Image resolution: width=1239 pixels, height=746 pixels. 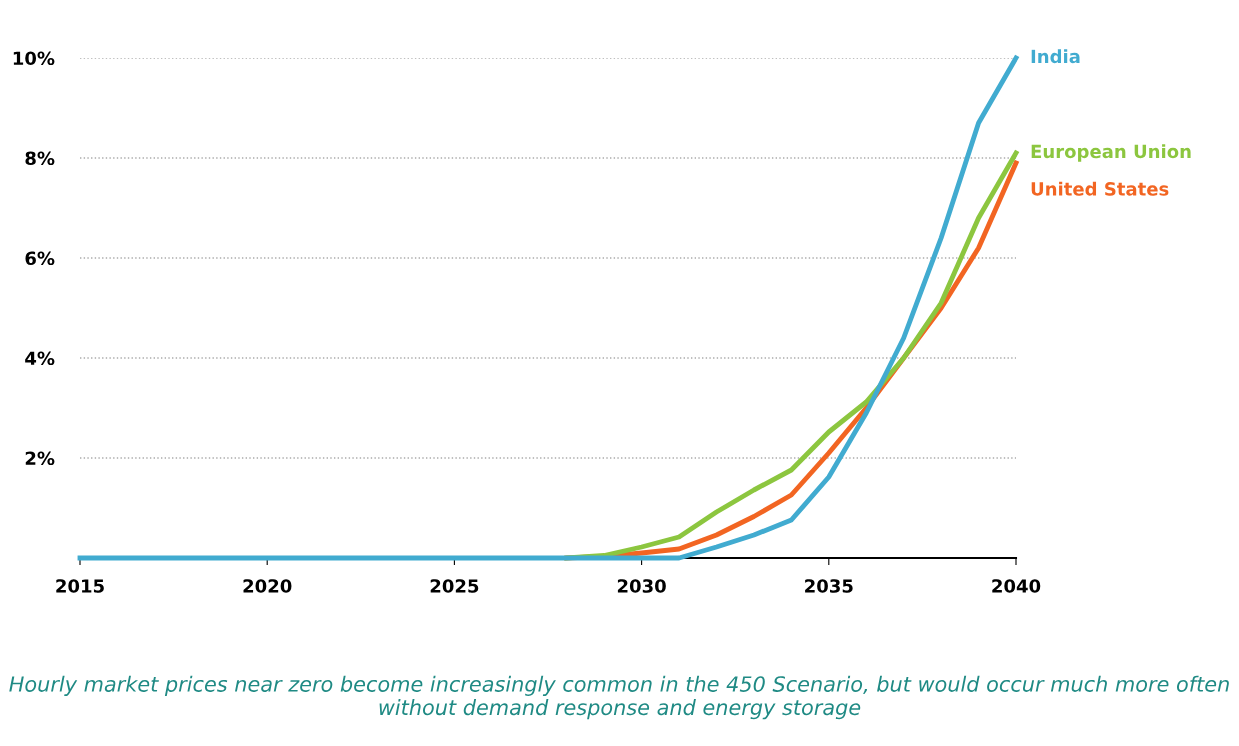 I want to click on y-tick-label: 10%, so click(x=34, y=58).